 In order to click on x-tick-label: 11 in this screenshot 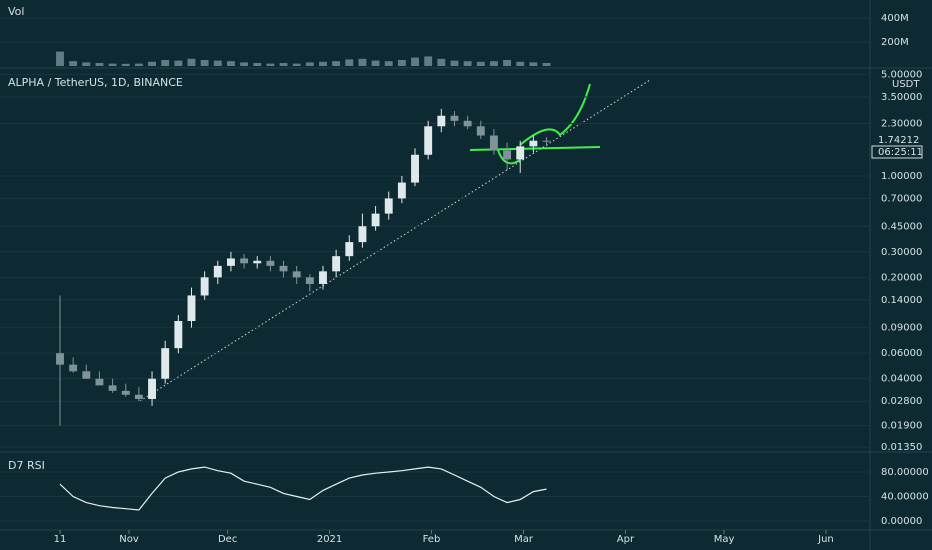, I will do `click(60, 539)`.